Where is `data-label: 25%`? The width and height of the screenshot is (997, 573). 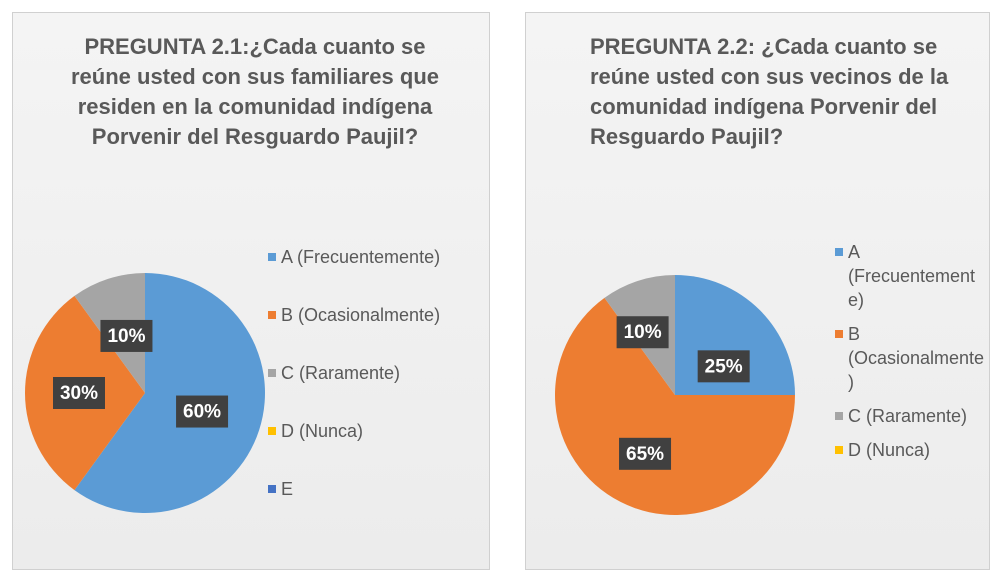
data-label: 25% is located at coordinates (724, 366).